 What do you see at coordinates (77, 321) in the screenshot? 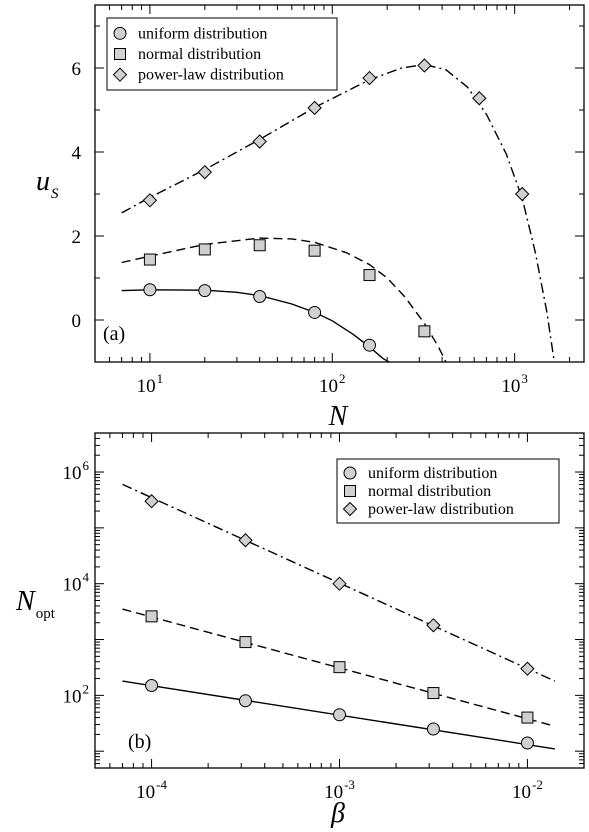
I see `y-tick-label: 0` at bounding box center [77, 321].